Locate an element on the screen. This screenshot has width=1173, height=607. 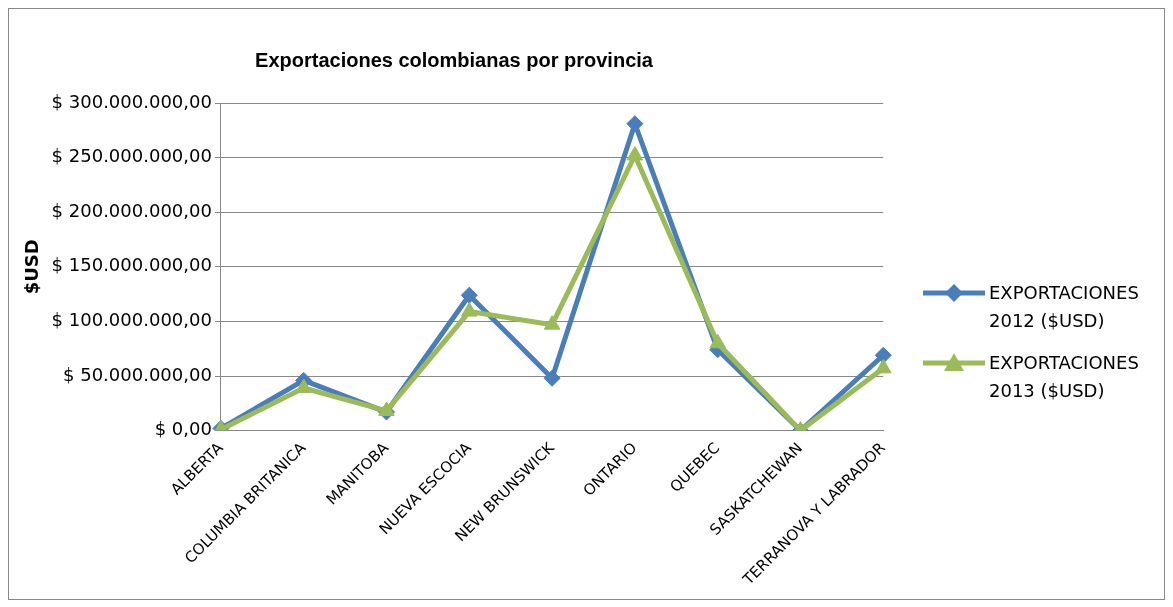
y-tick-label: $ 100.000.000,00 is located at coordinates (131, 320).